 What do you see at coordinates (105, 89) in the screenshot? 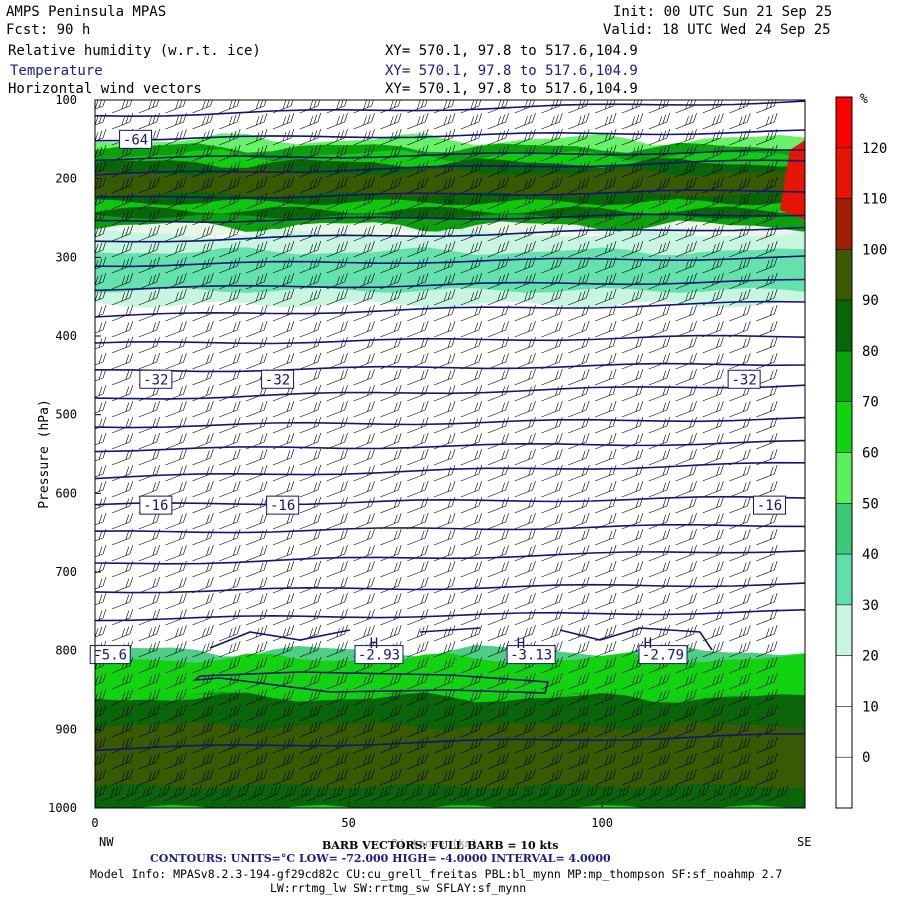
I see `field-wind-label: Horizontal wind vectors` at bounding box center [105, 89].